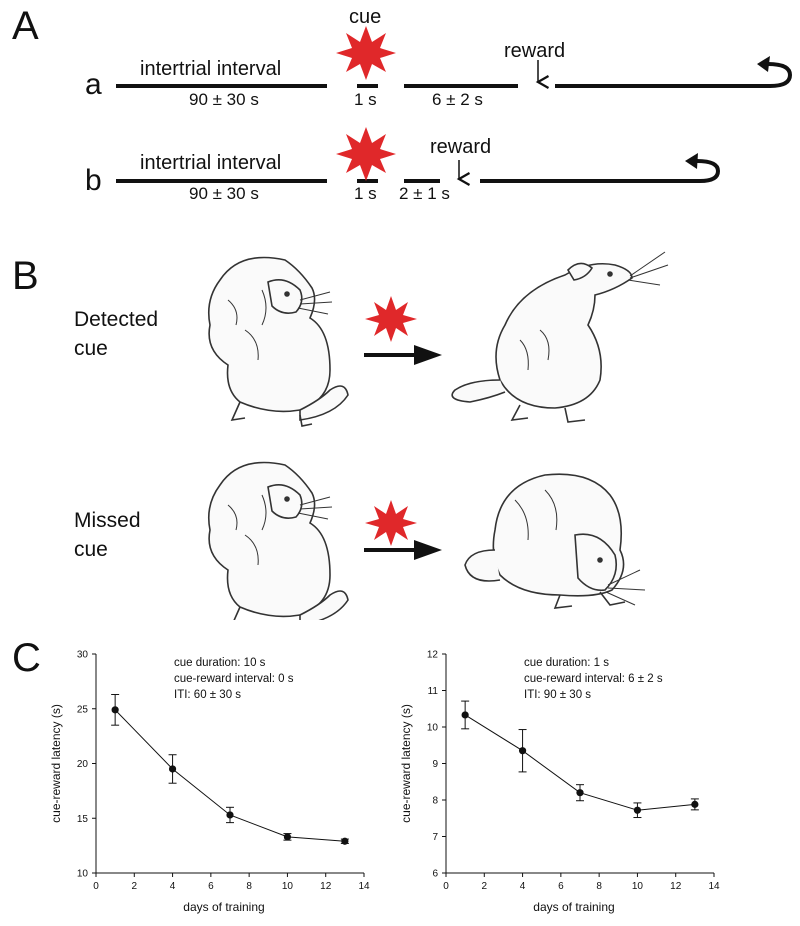 Image resolution: width=800 pixels, height=926 pixels. I want to click on row-a-reward-label: reward, so click(535, 51).